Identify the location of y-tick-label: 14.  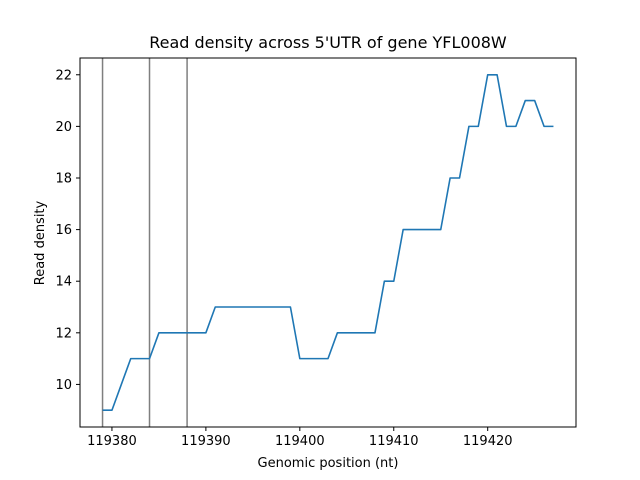
(63, 282).